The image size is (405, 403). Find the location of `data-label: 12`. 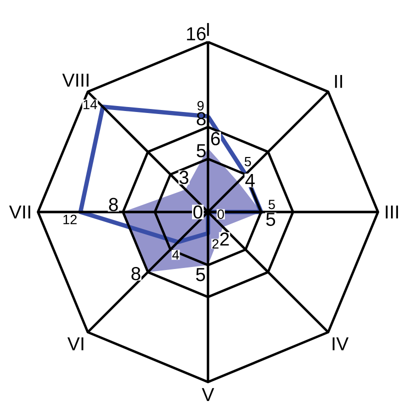

data-label: 12 is located at coordinates (70, 219).